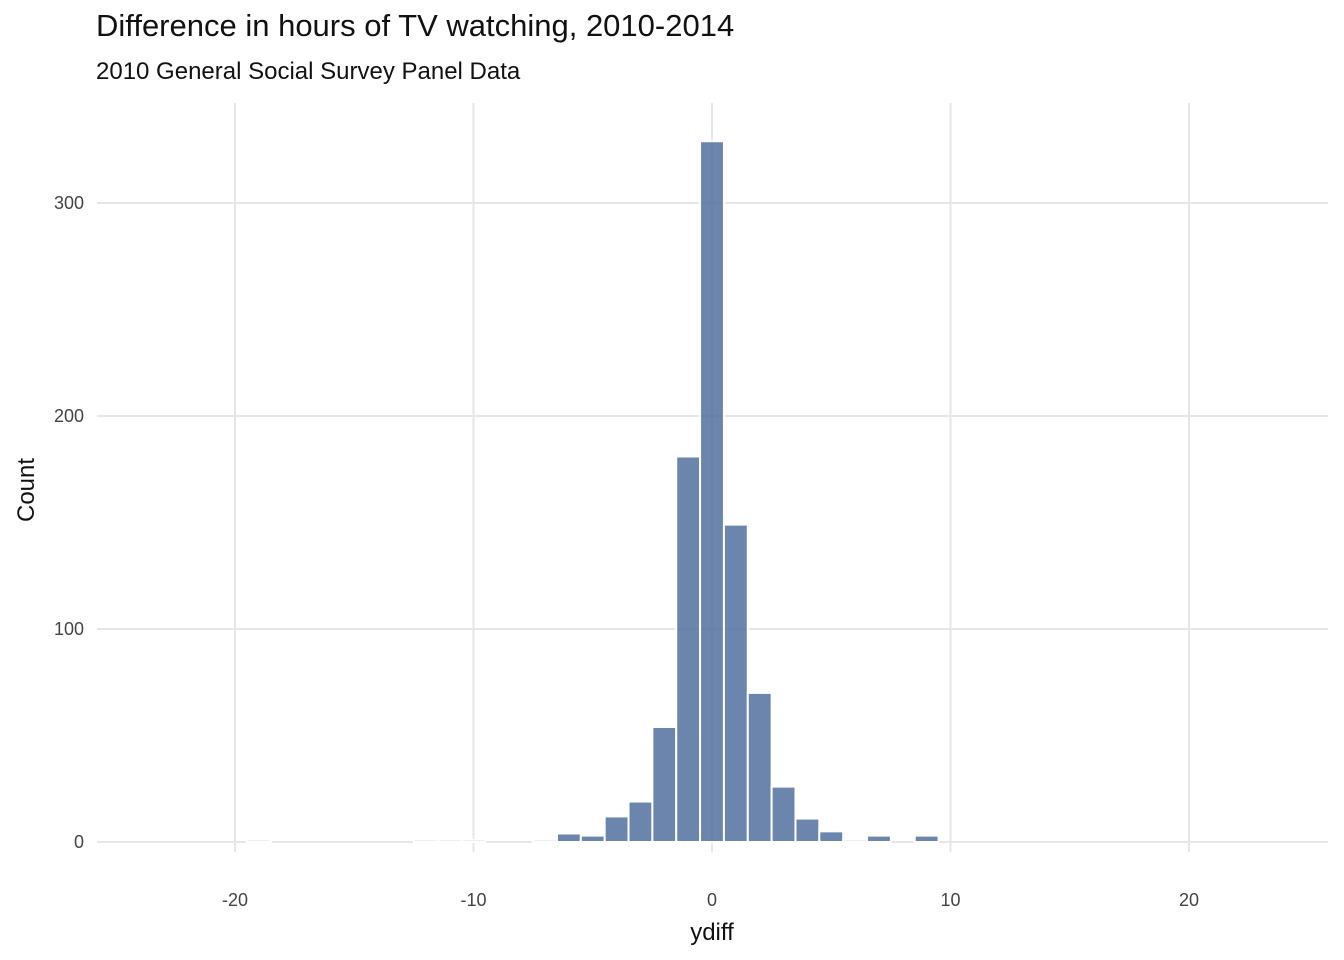 The width and height of the screenshot is (1344, 960). I want to click on x-tick-label: 0, so click(712, 900).